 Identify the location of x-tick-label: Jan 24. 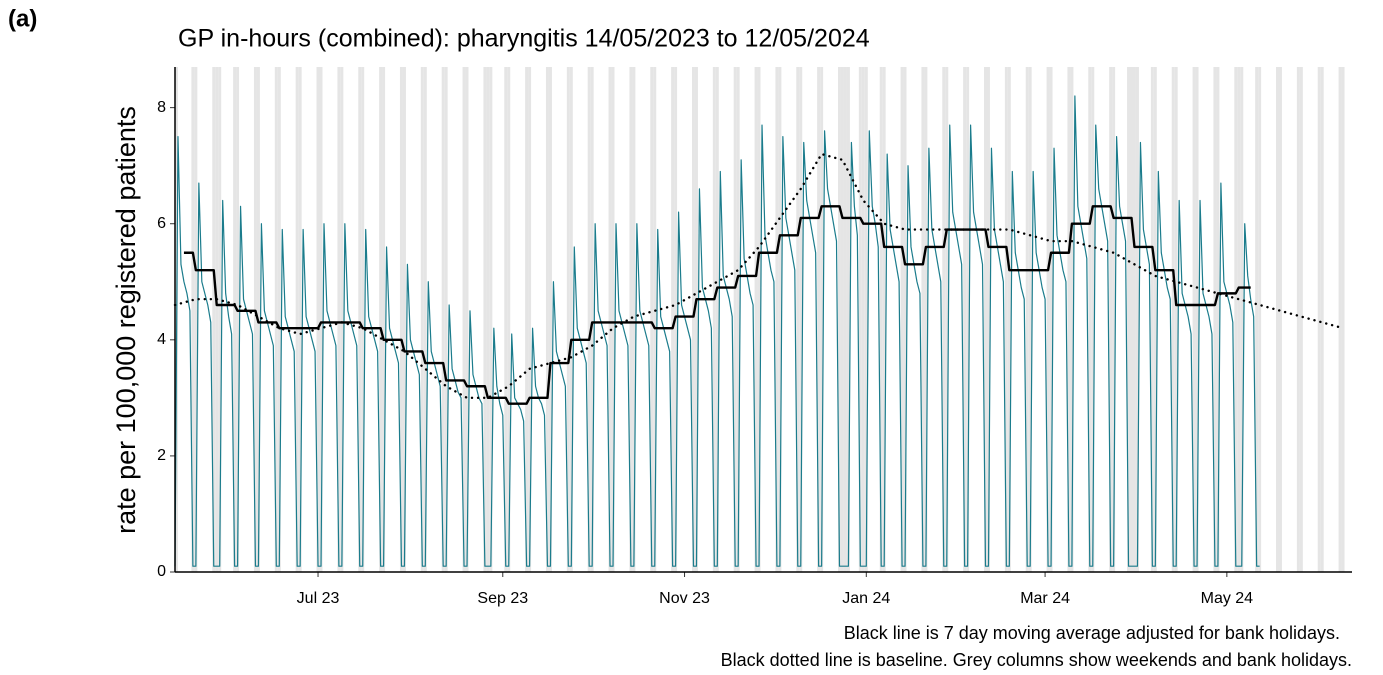
(866, 598).